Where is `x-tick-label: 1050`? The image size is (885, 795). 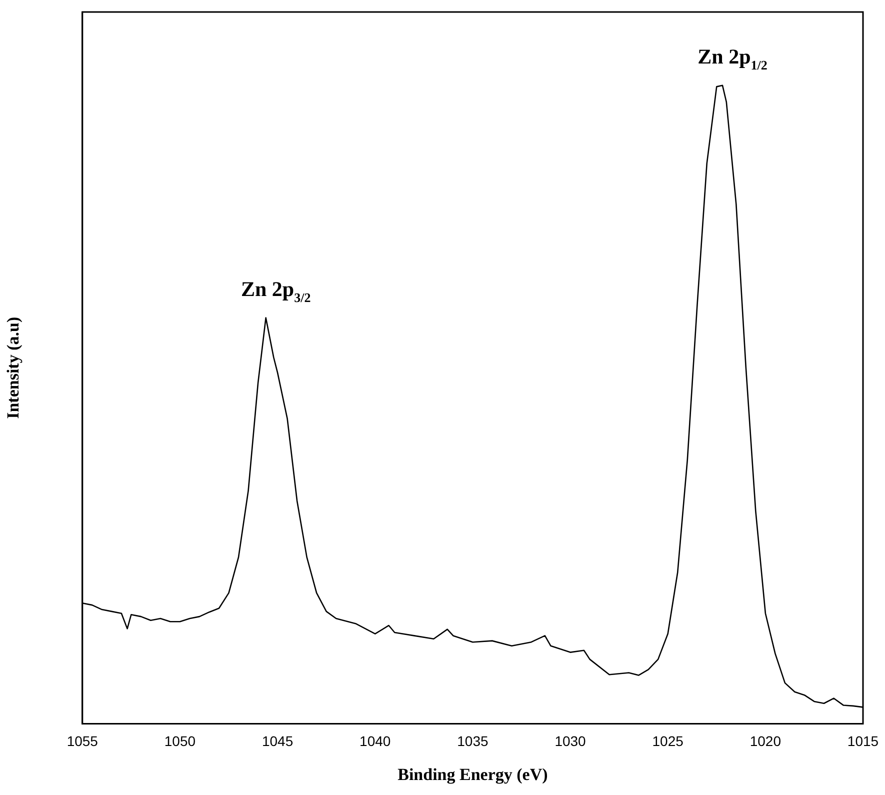
x-tick-label: 1050 is located at coordinates (180, 741).